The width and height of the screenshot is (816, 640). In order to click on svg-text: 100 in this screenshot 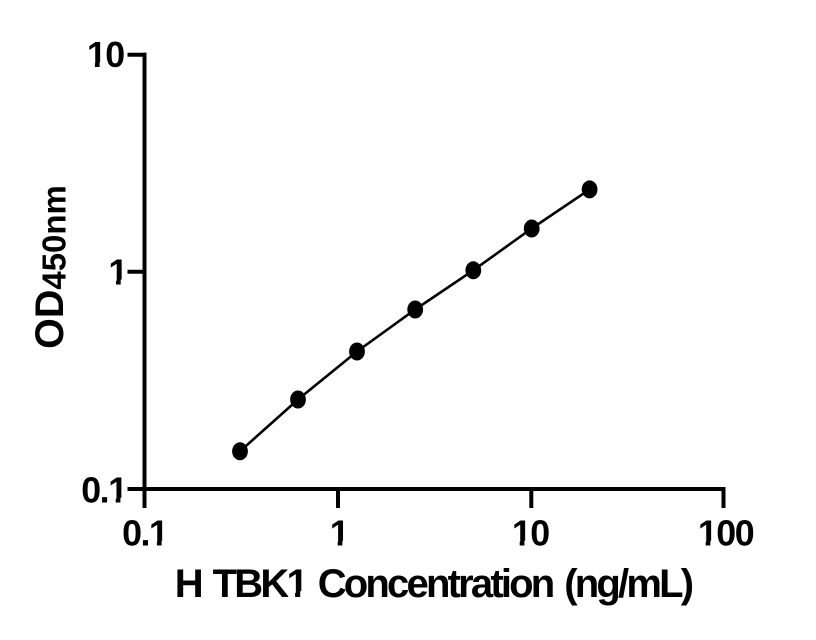, I will do `click(726, 534)`.